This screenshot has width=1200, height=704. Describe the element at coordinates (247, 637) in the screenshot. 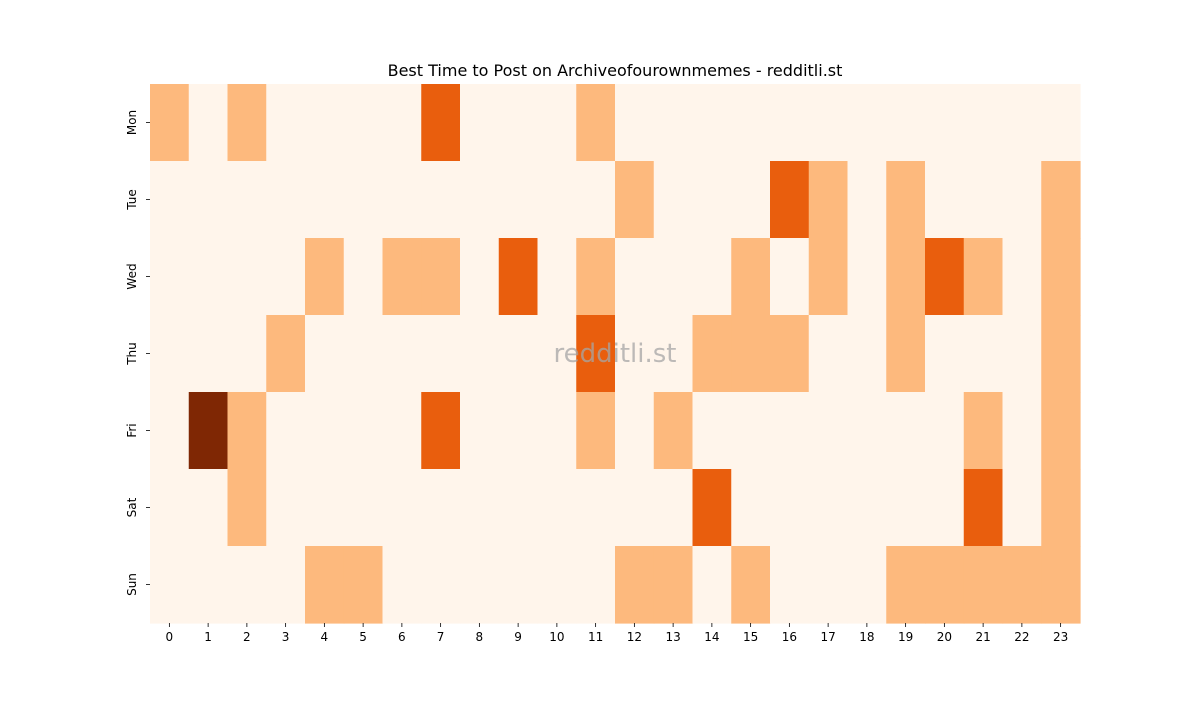

I see `x-tick-label: 2` at that location.